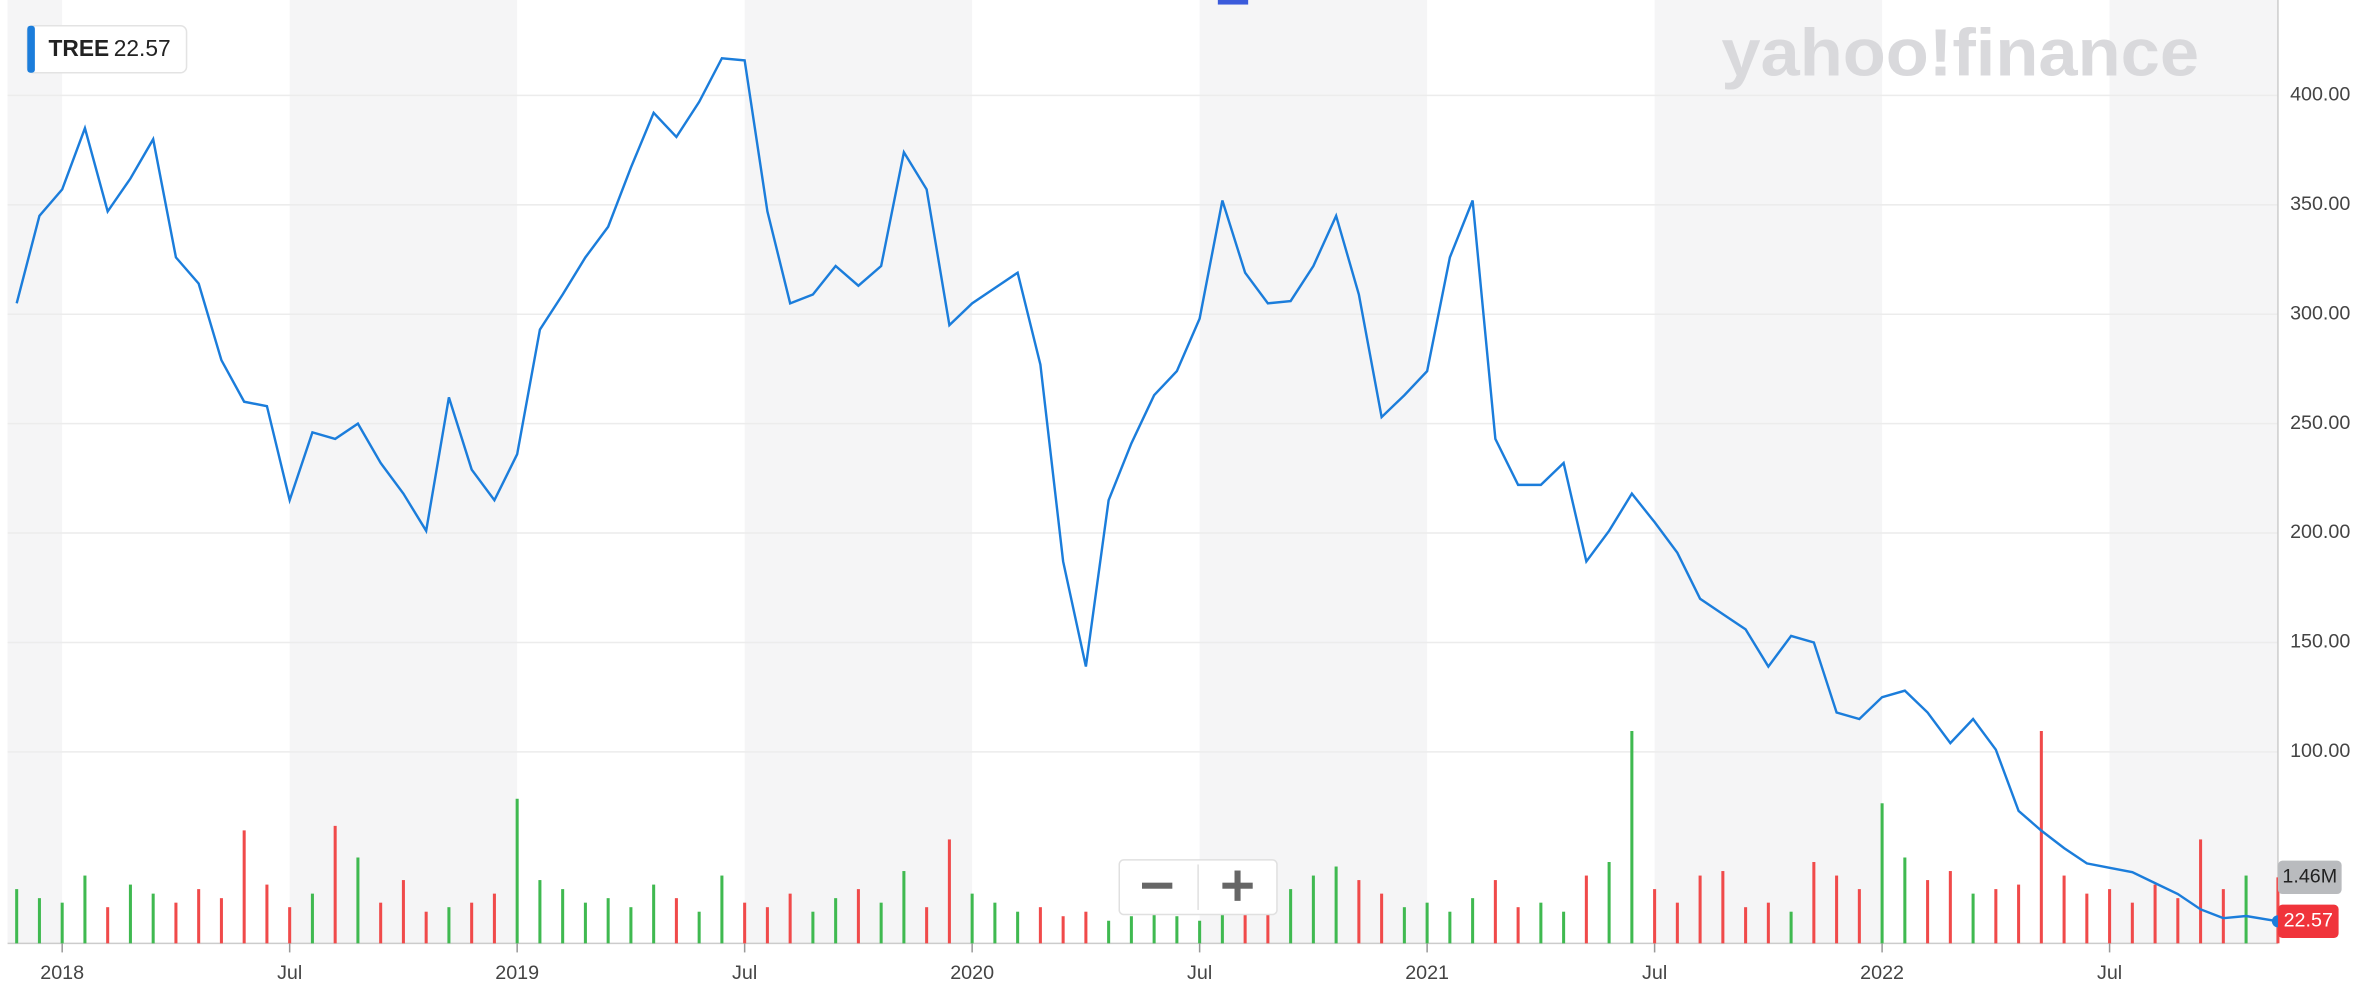  What do you see at coordinates (2320, 642) in the screenshot?
I see `y-tick-label: 150.00` at bounding box center [2320, 642].